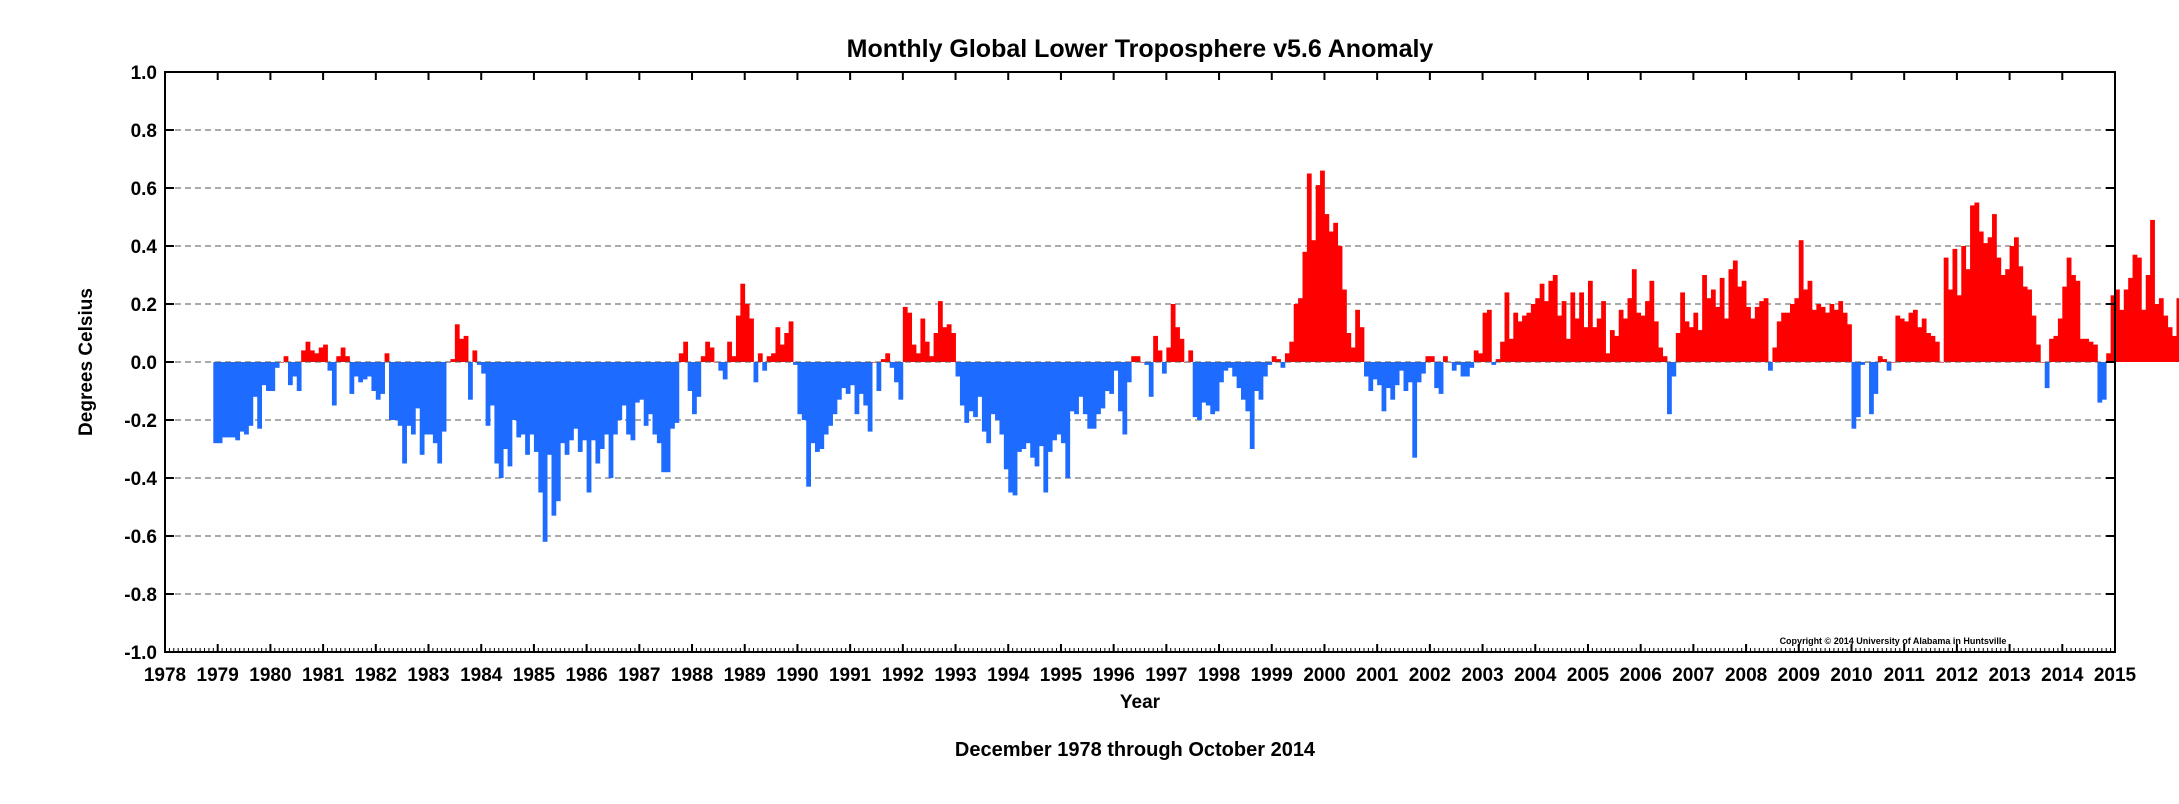 The height and width of the screenshot is (804, 2179). What do you see at coordinates (1430, 675) in the screenshot?
I see `x-tick-label: 2002` at bounding box center [1430, 675].